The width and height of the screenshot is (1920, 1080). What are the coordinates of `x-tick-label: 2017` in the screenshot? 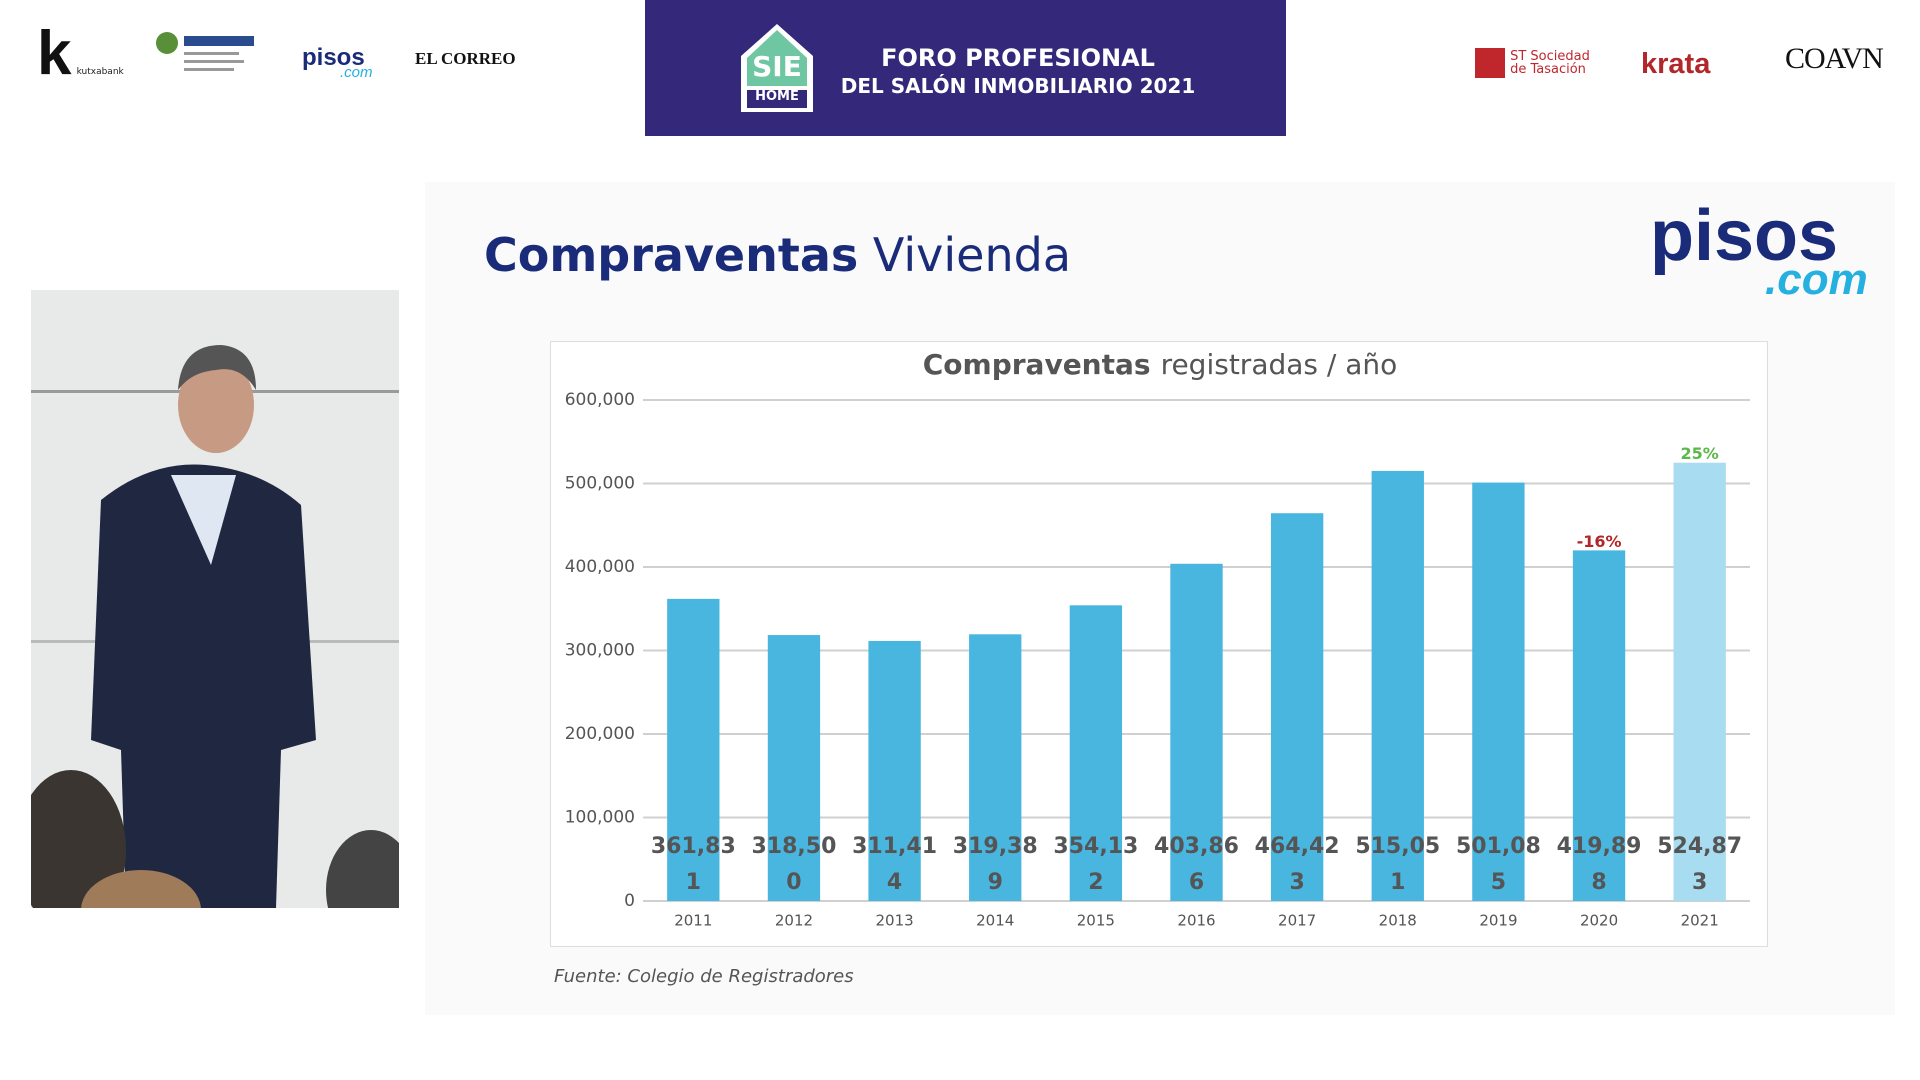 It's located at (1297, 921).